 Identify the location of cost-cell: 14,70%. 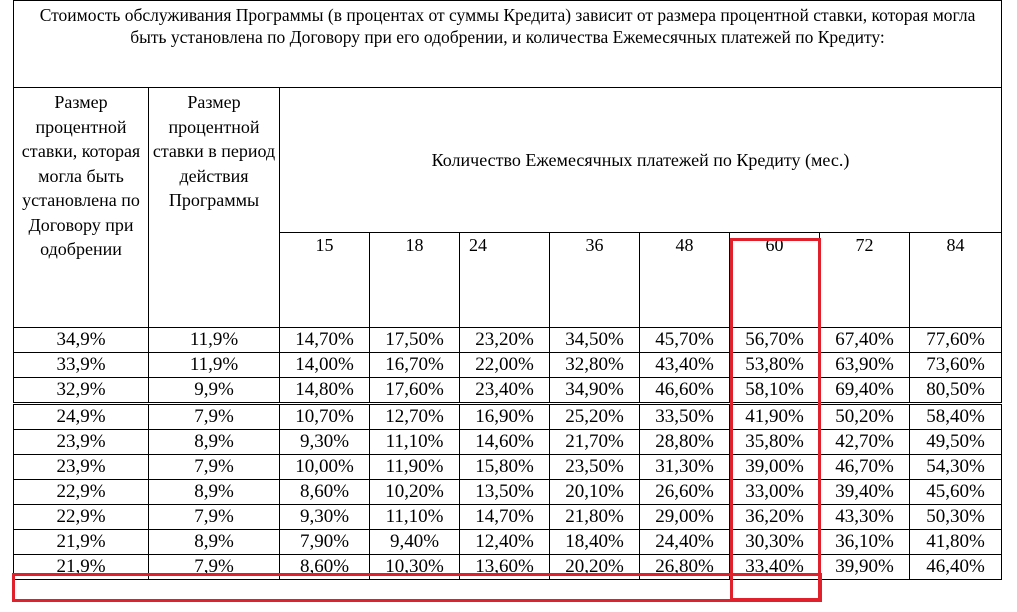
(324, 340).